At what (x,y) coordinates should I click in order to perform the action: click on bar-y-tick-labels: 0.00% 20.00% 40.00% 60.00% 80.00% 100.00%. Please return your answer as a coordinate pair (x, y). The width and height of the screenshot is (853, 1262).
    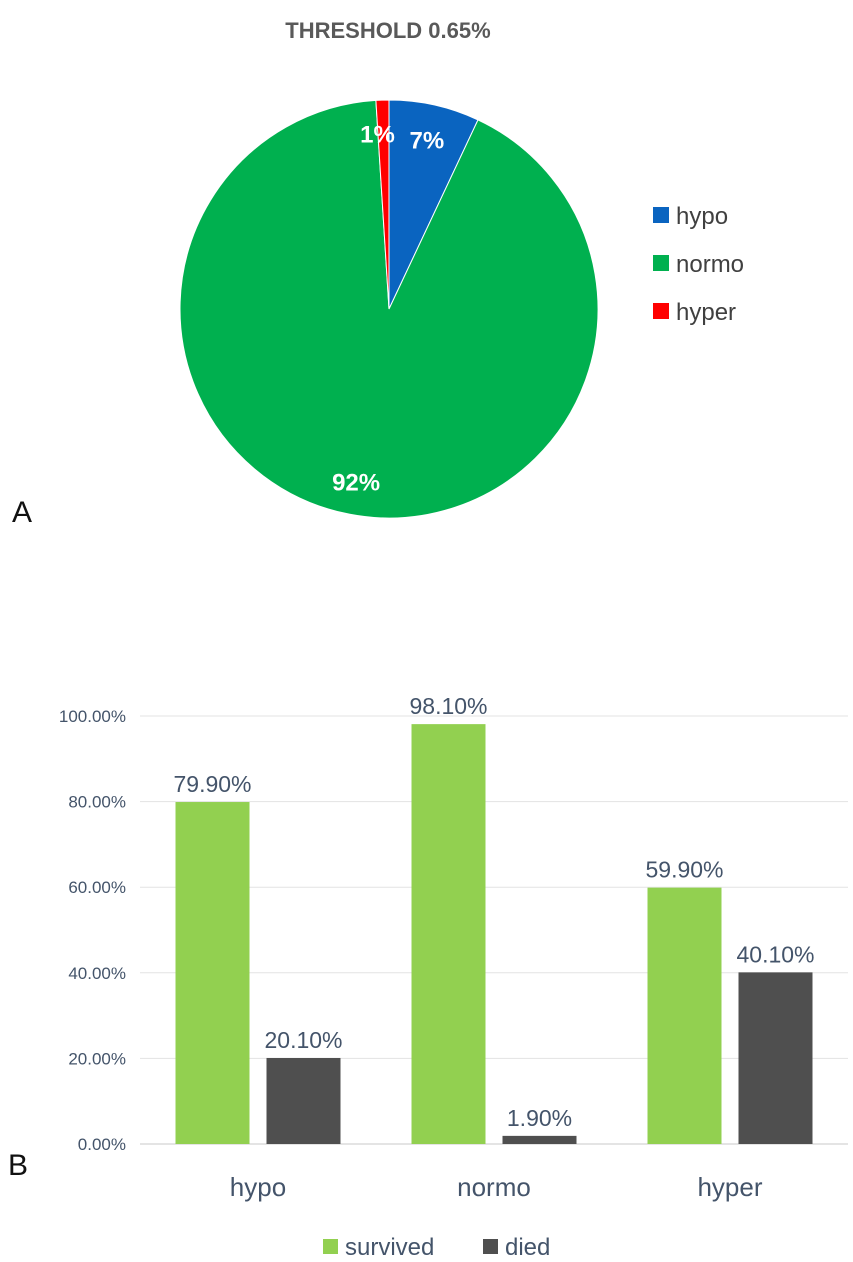
    Looking at the image, I should click on (92, 930).